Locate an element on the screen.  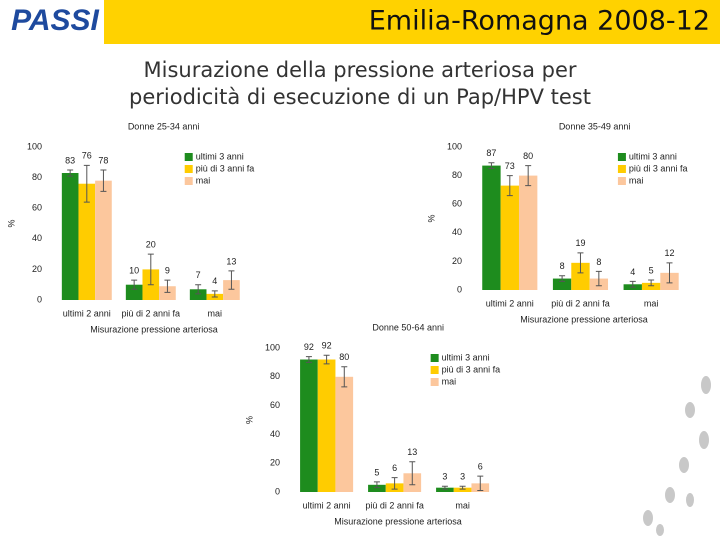
data-label: 12 is located at coordinates (669, 253).